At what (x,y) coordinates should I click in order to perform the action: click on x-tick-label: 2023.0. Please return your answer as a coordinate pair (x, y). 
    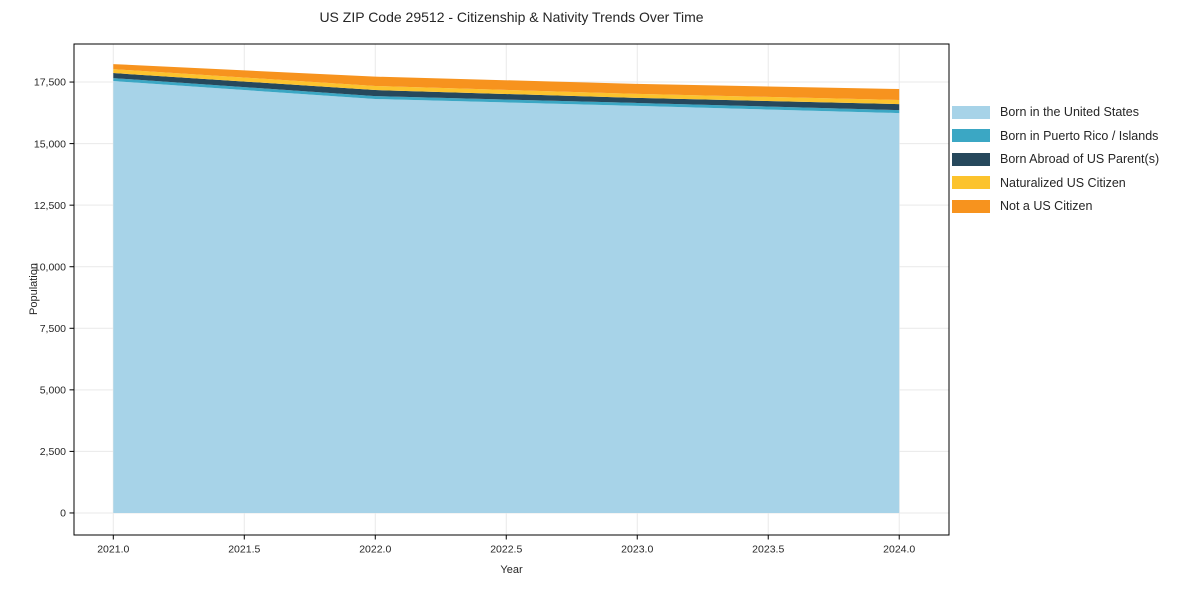
    Looking at the image, I should click on (637, 550).